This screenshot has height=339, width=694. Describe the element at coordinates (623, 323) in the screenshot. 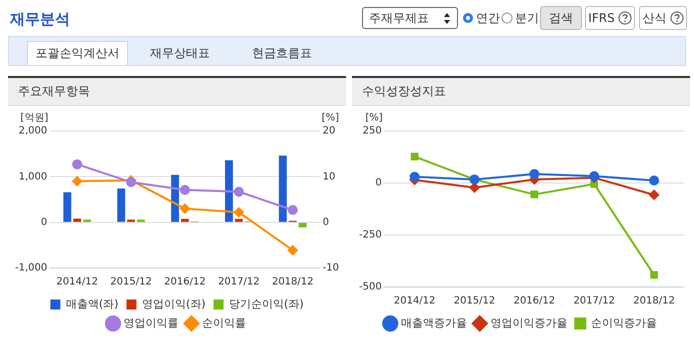

I see `legend-label: 순이익증가율` at that location.